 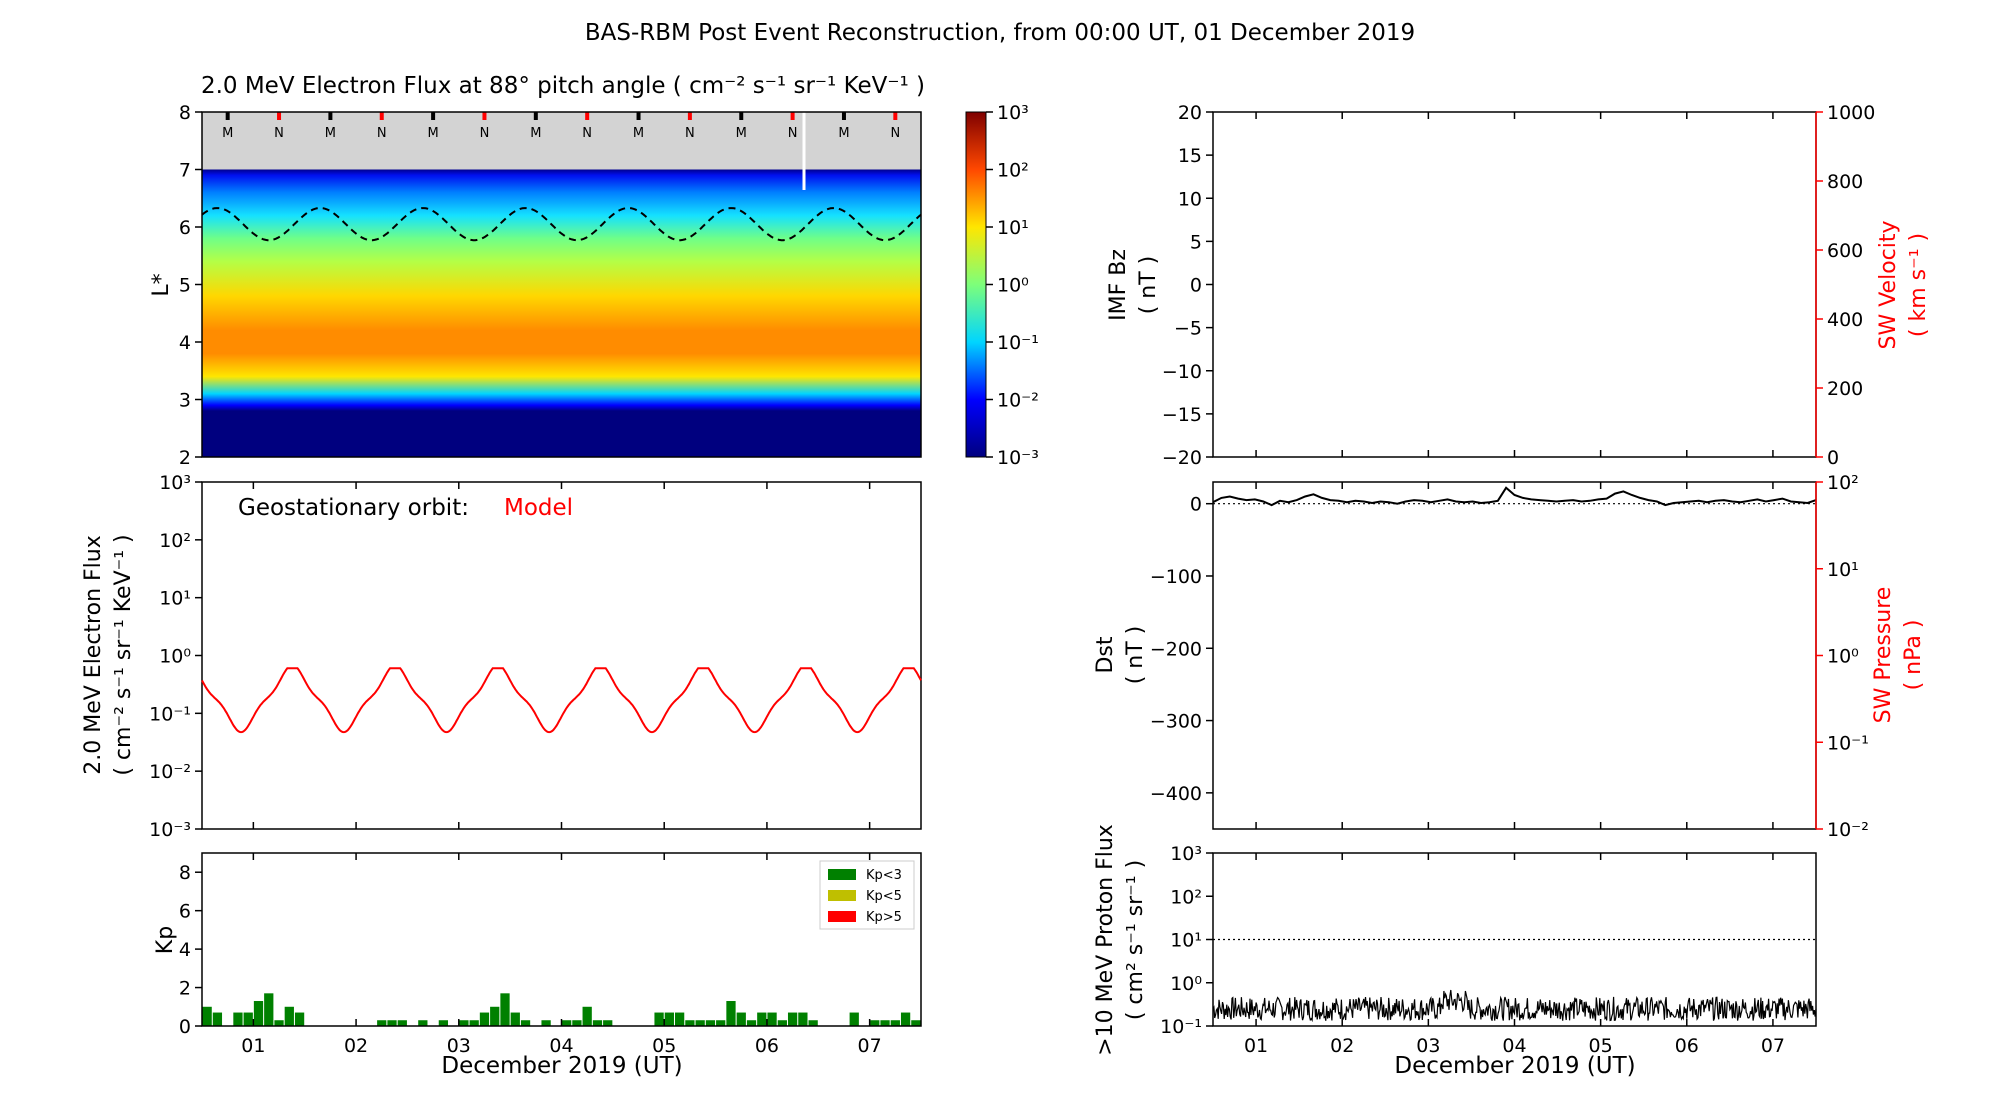 What do you see at coordinates (1190, 199) in the screenshot?
I see `imf-y-tick-label: 10` at bounding box center [1190, 199].